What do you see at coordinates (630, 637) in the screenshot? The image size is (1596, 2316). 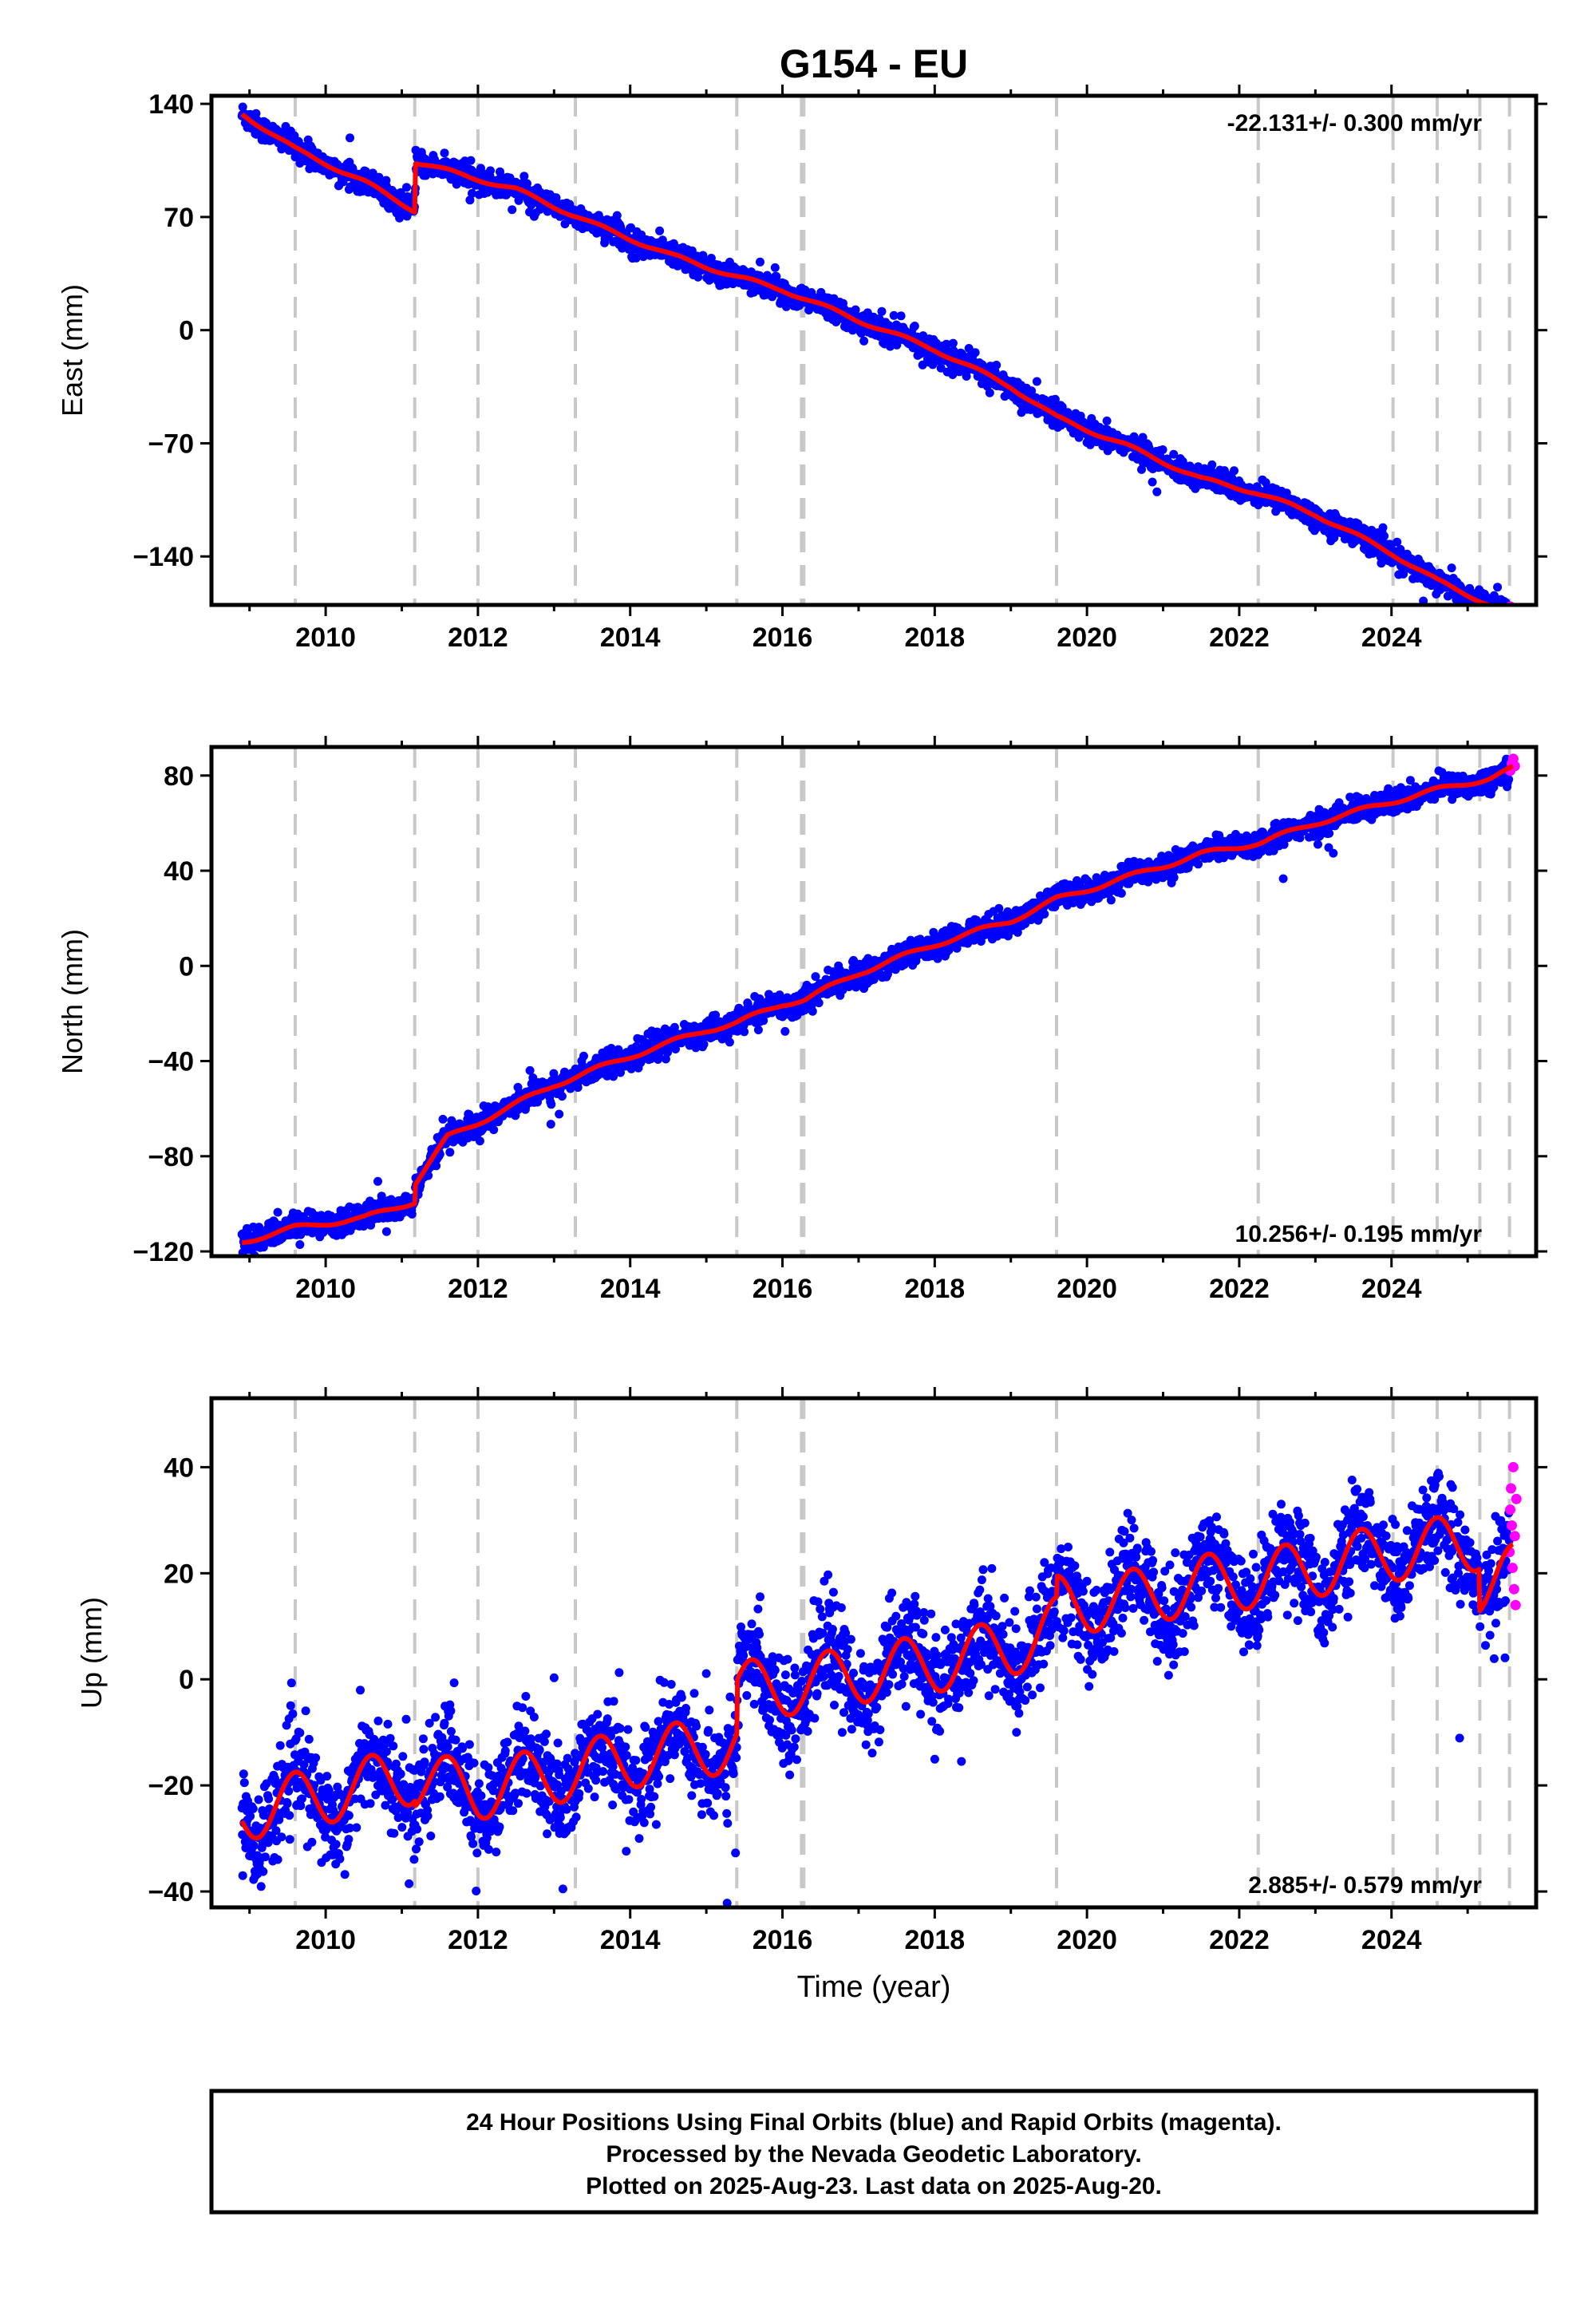 I see `x-tick-label: 2014` at bounding box center [630, 637].